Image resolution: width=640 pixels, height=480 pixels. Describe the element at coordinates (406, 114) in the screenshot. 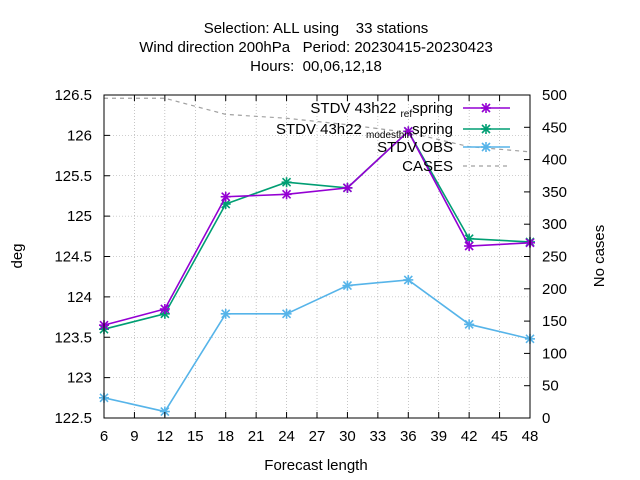

I see `legend-label-sub: ref` at that location.